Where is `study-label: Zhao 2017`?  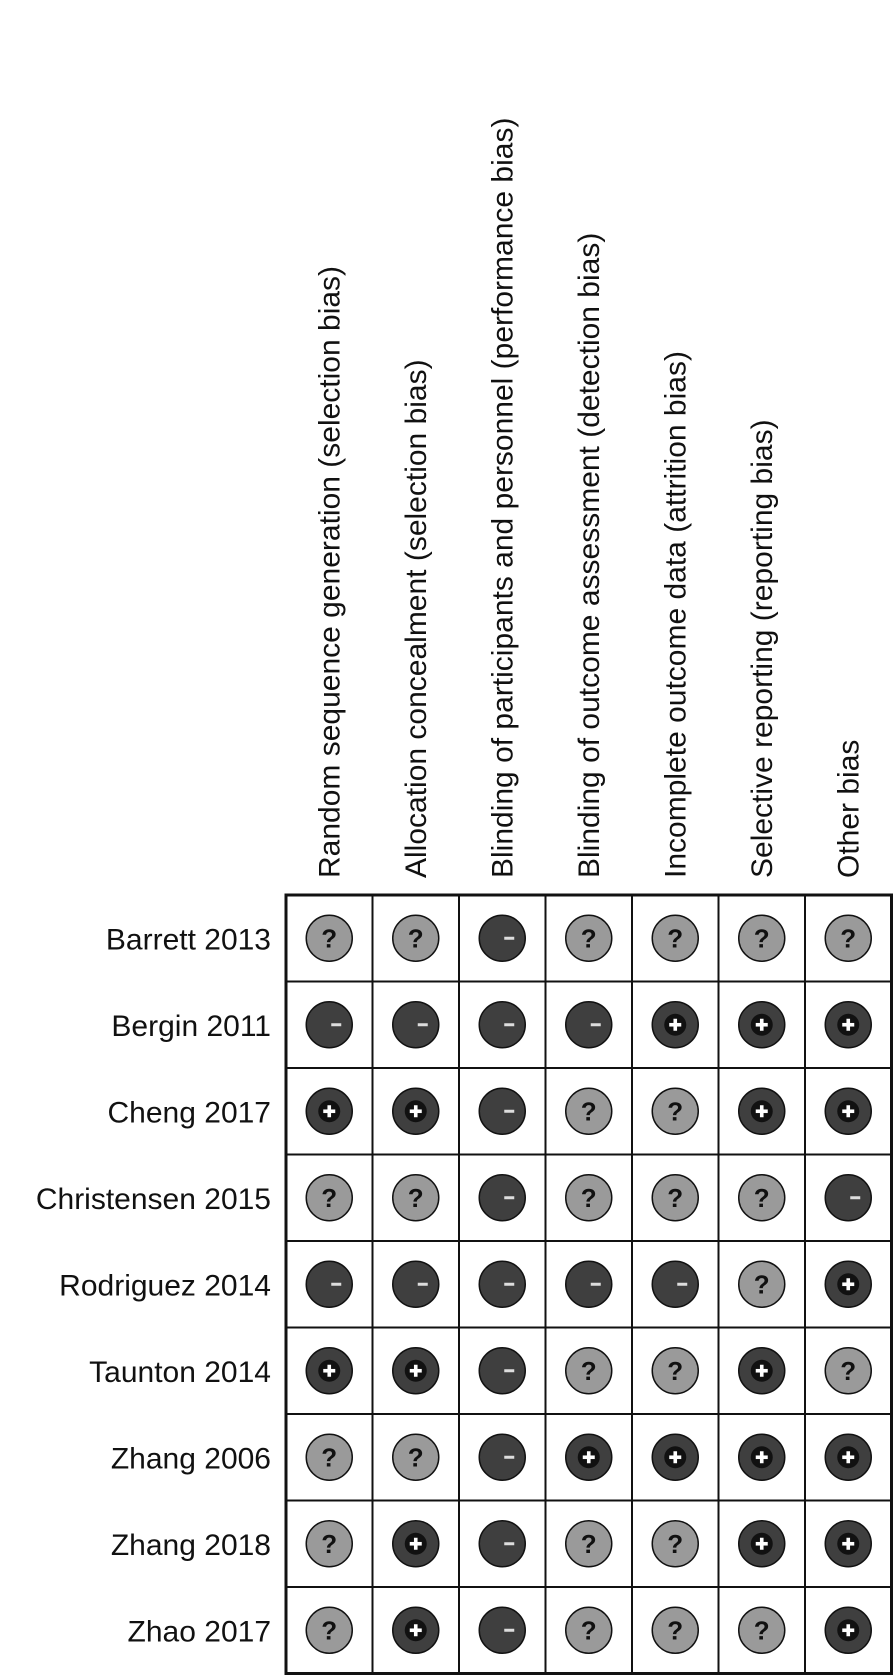 study-label: Zhao 2017 is located at coordinates (199, 1631).